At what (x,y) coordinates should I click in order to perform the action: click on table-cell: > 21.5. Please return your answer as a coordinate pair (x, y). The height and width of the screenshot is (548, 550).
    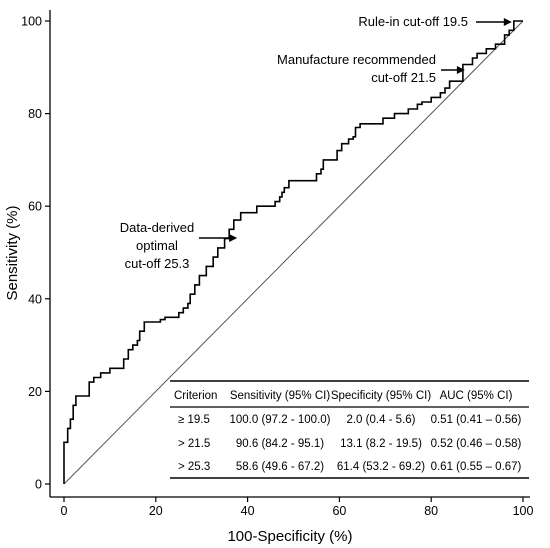
    Looking at the image, I should click on (194, 444).